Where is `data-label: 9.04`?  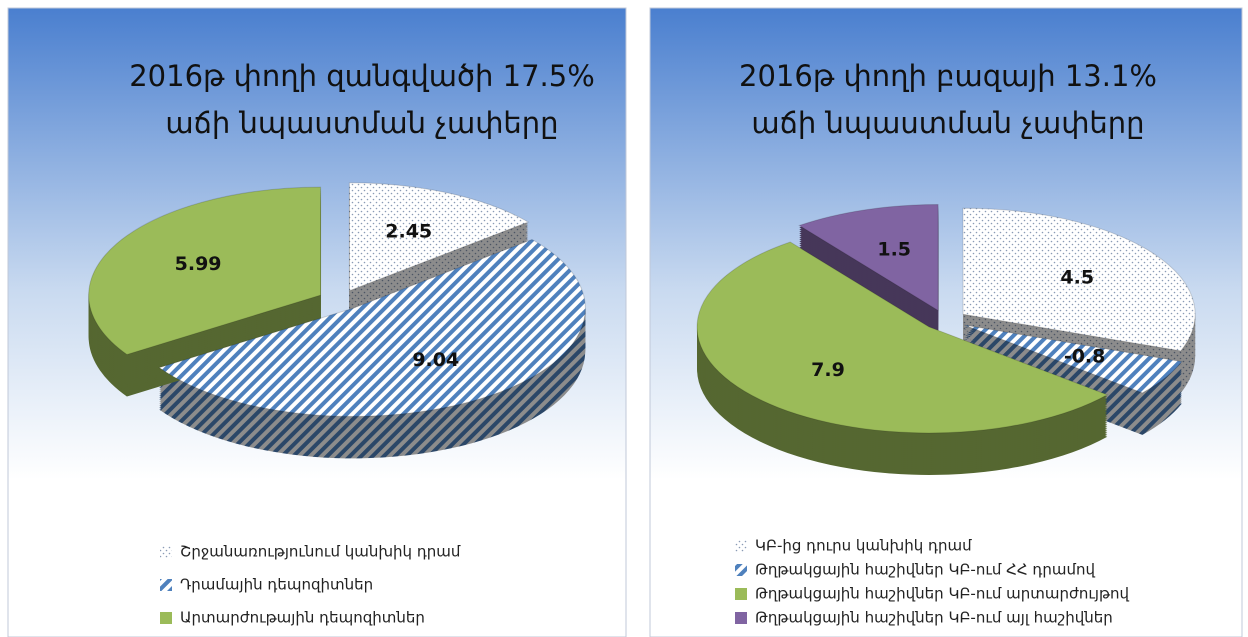 data-label: 9.04 is located at coordinates (435, 360).